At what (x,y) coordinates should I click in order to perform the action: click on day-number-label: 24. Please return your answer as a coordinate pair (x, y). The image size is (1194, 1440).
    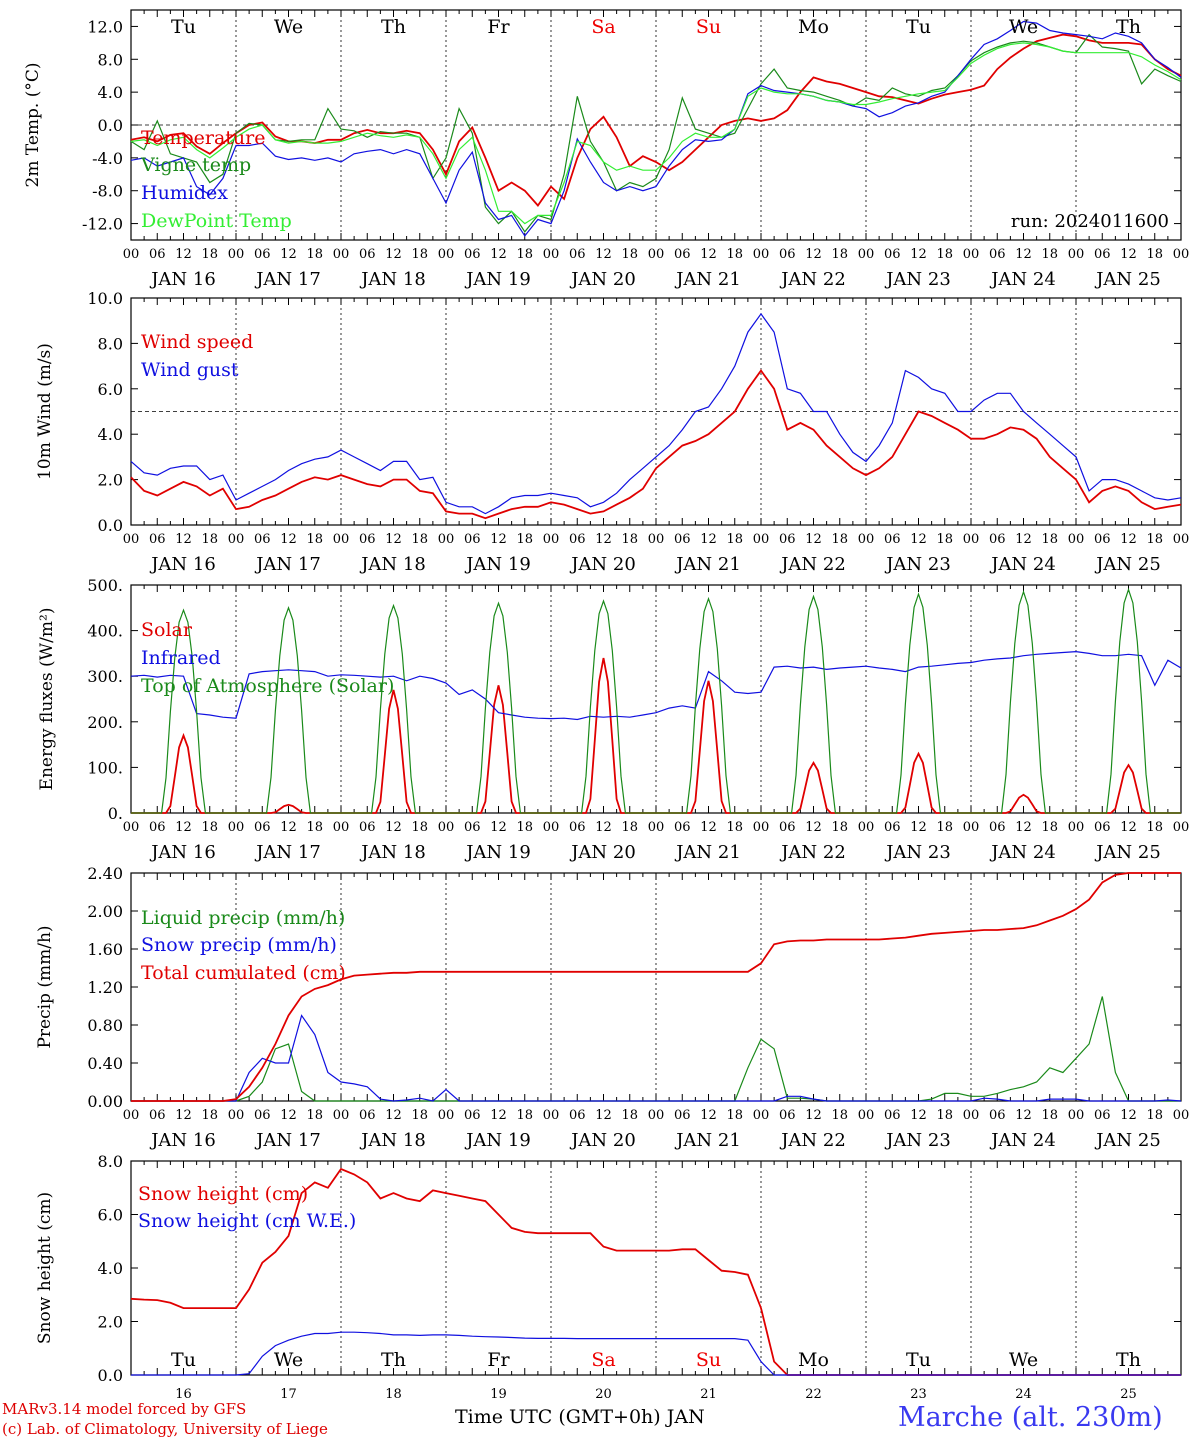
    Looking at the image, I should click on (1023, 1393).